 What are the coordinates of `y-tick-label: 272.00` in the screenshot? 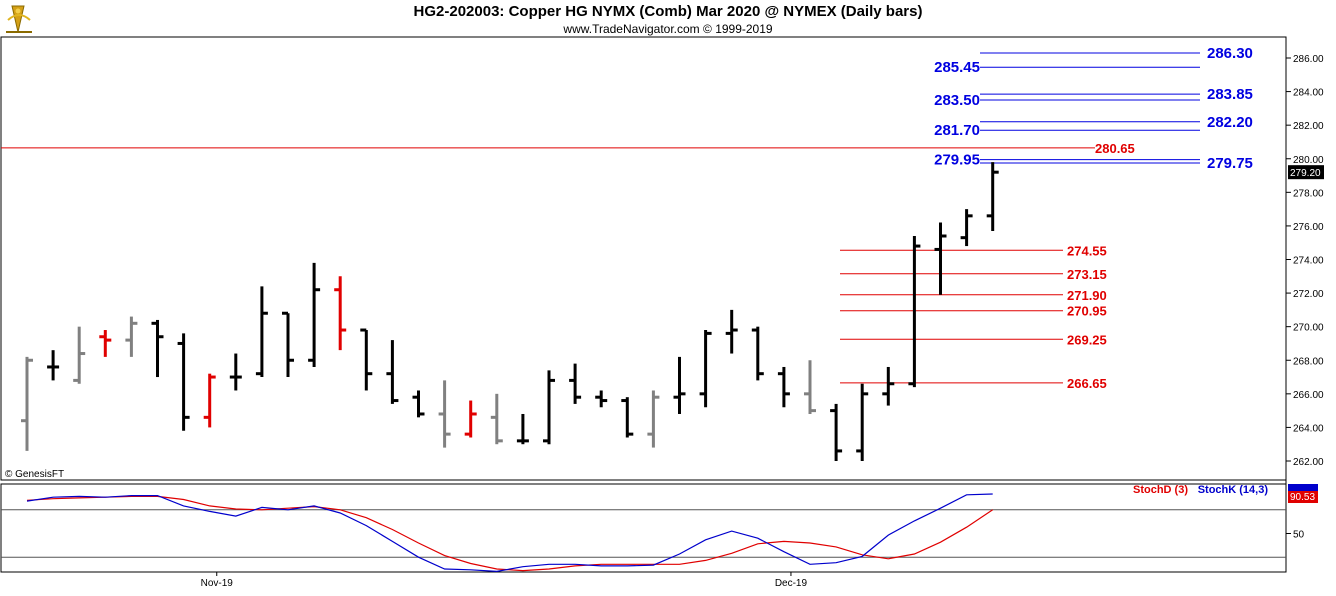 It's located at (1308, 294).